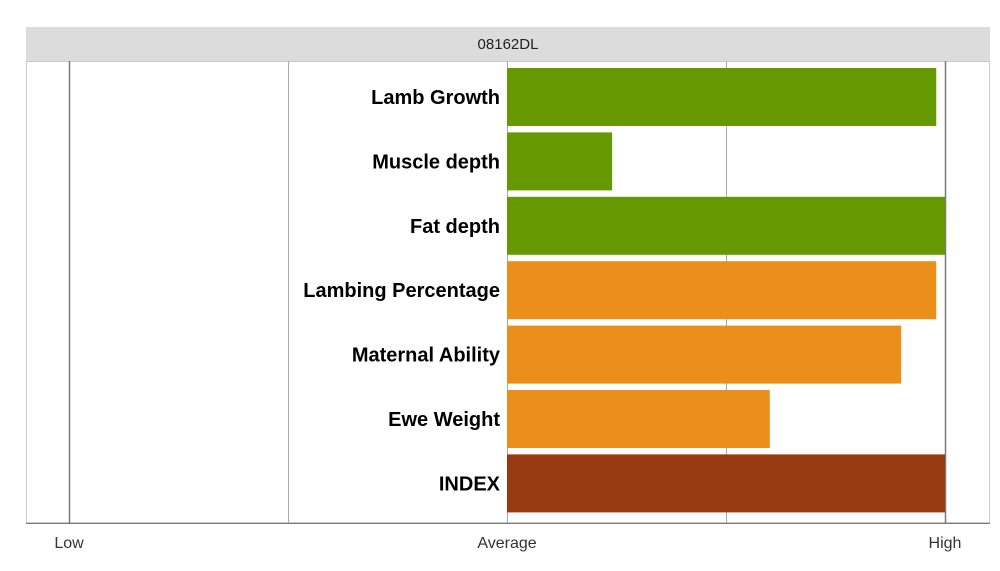  I want to click on category-label: Maternal Ability, so click(426, 356).